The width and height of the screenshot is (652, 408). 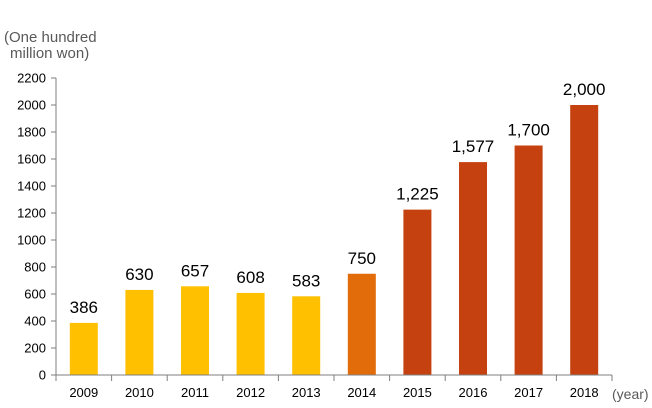 What do you see at coordinates (83, 392) in the screenshot?
I see `x-tick-label-2009: 2009` at bounding box center [83, 392].